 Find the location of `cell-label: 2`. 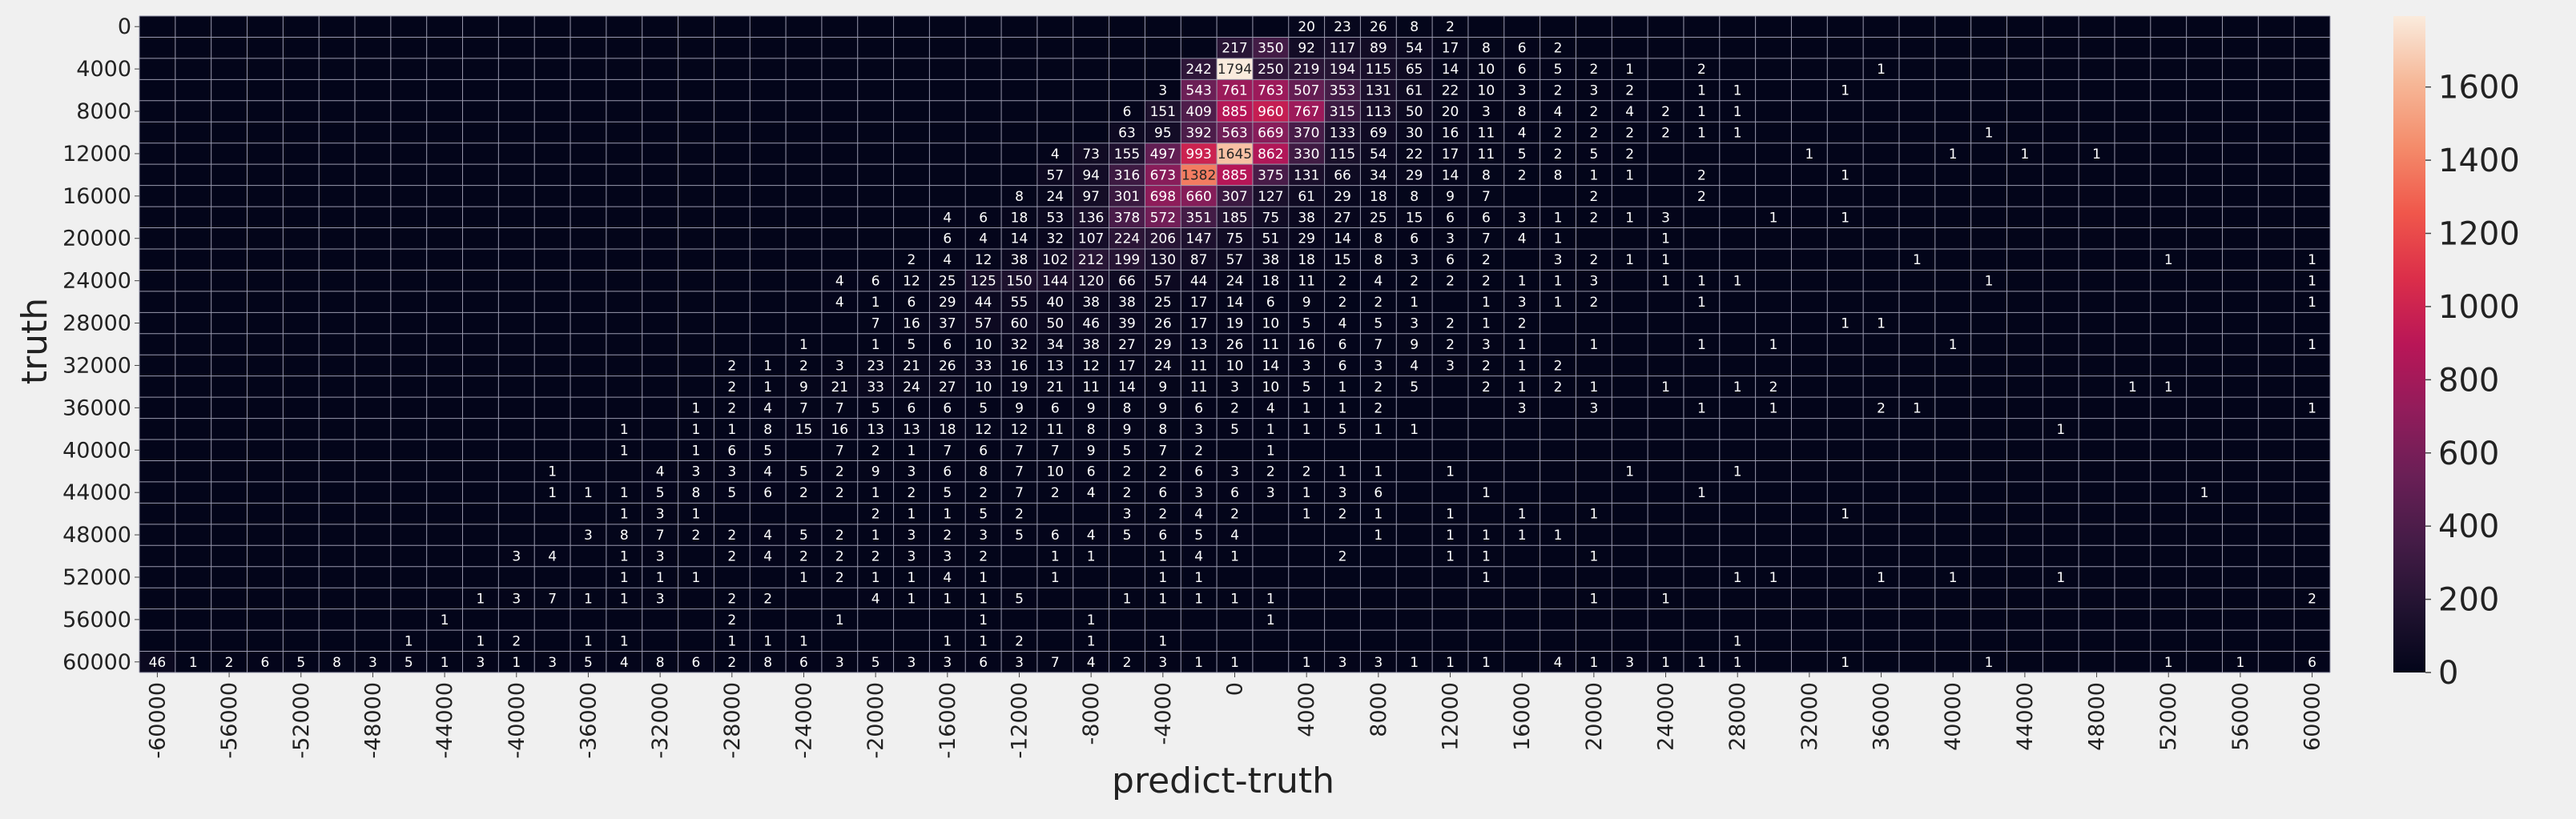

cell-label: 2 is located at coordinates (1342, 515).